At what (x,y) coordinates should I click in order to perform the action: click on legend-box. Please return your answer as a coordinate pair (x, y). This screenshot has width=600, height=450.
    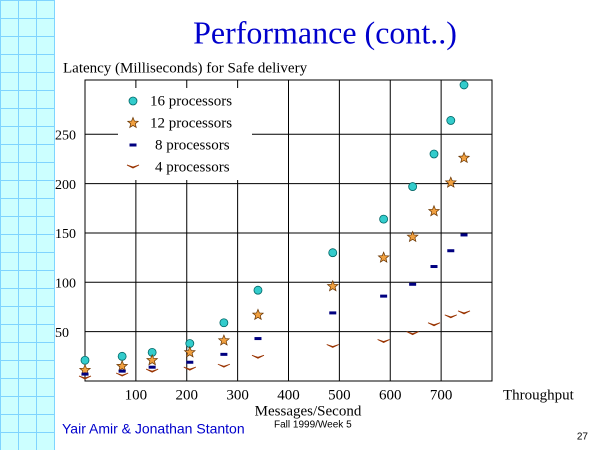
    Looking at the image, I should click on (185, 134).